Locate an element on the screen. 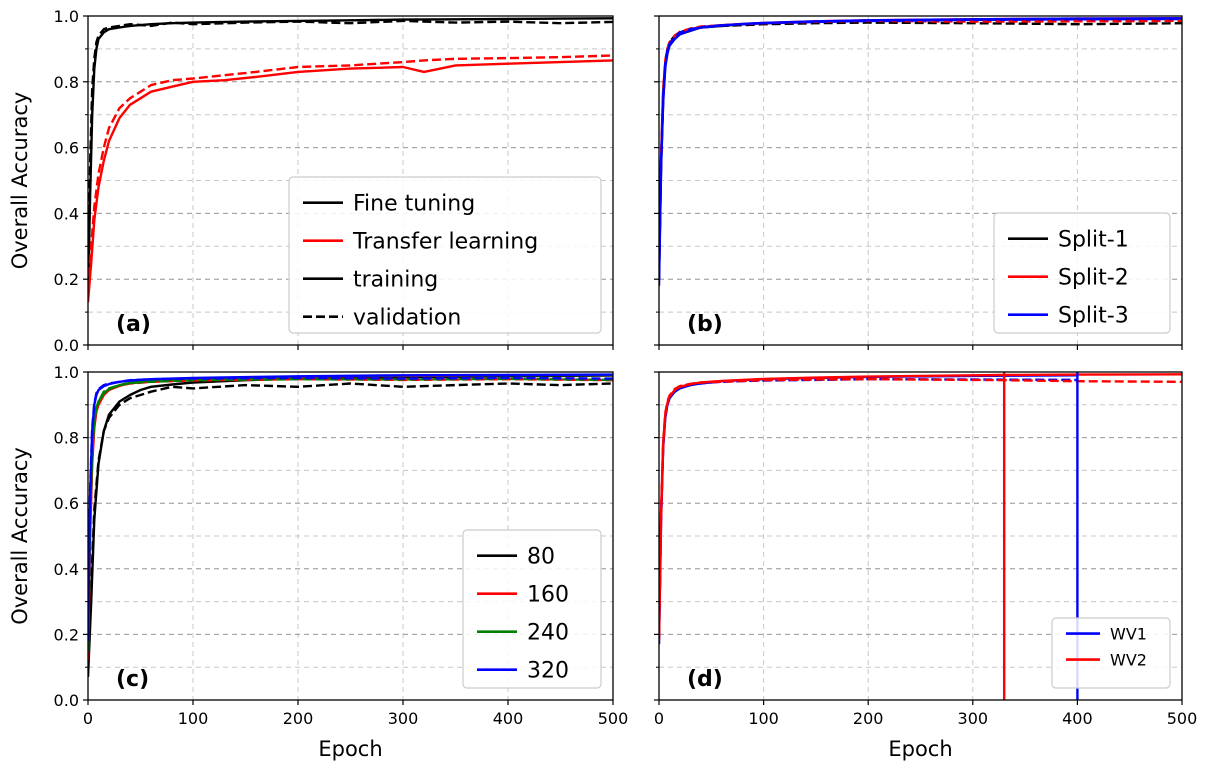 The width and height of the screenshot is (1208, 767). legend-label: 160 is located at coordinates (548, 595).